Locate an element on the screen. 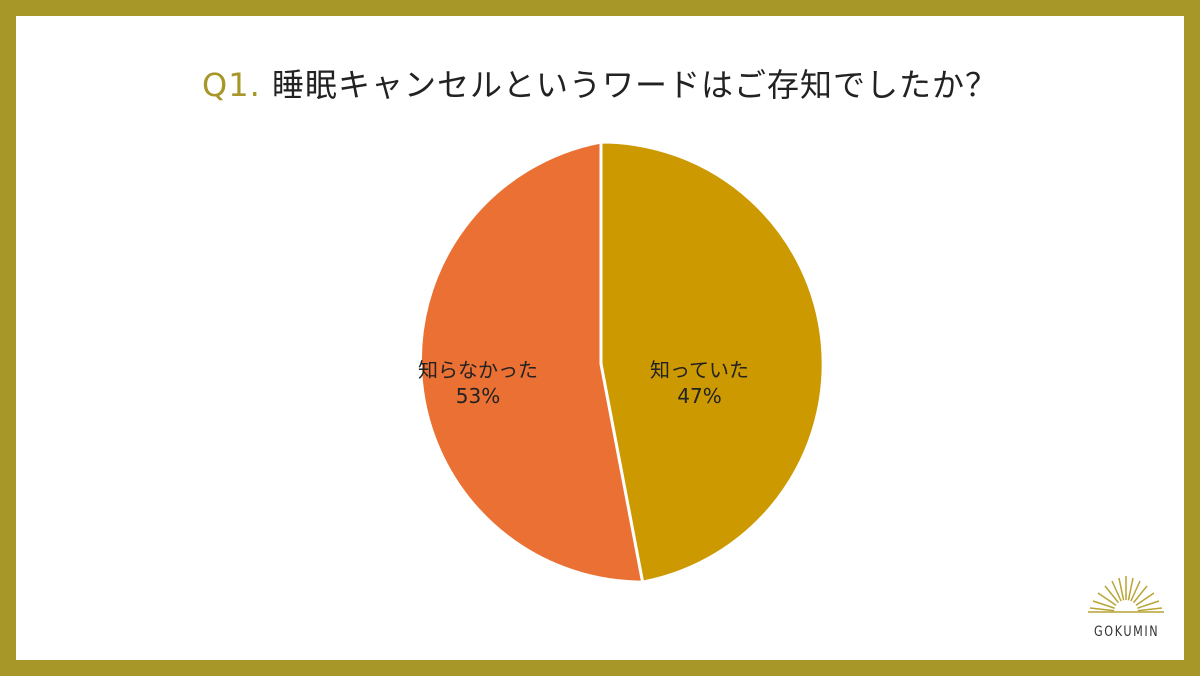 The width and height of the screenshot is (1200, 676). slice-did-not-know is located at coordinates (531, 362).